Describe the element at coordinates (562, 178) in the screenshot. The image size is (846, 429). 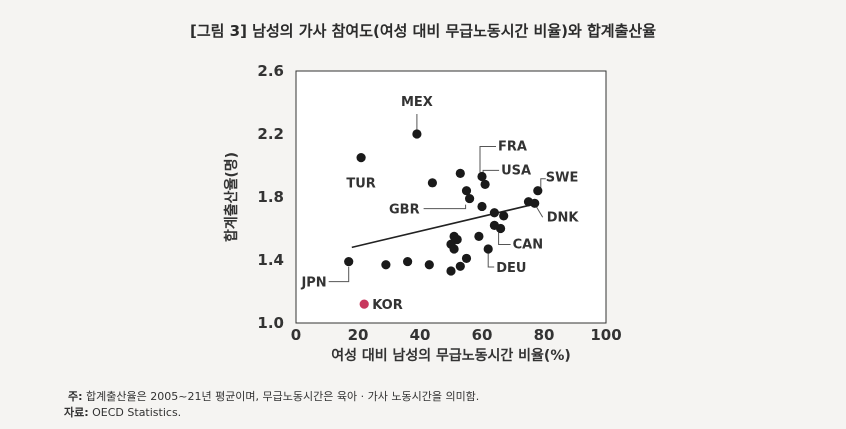
I see `point-label-swe: SWE` at that location.